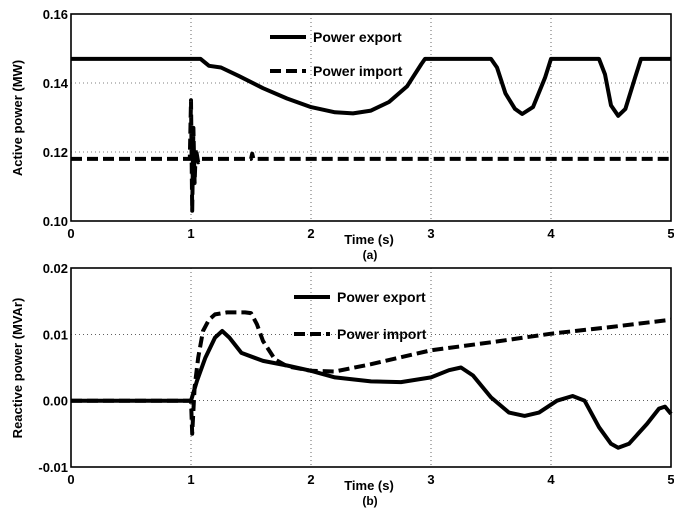 The image size is (674, 512). Describe the element at coordinates (370, 255) in the screenshot. I see `panel-caption-a: (a)` at that location.